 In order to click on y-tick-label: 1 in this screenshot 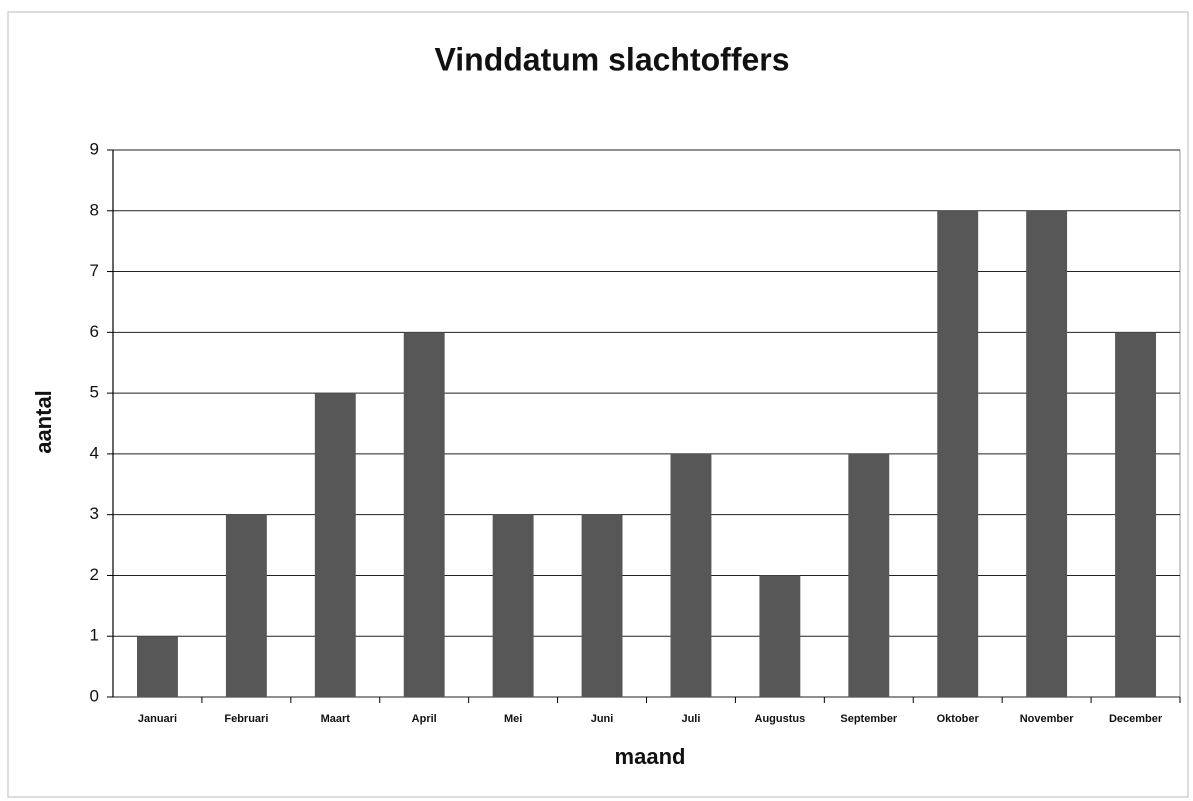, I will do `click(94, 635)`.